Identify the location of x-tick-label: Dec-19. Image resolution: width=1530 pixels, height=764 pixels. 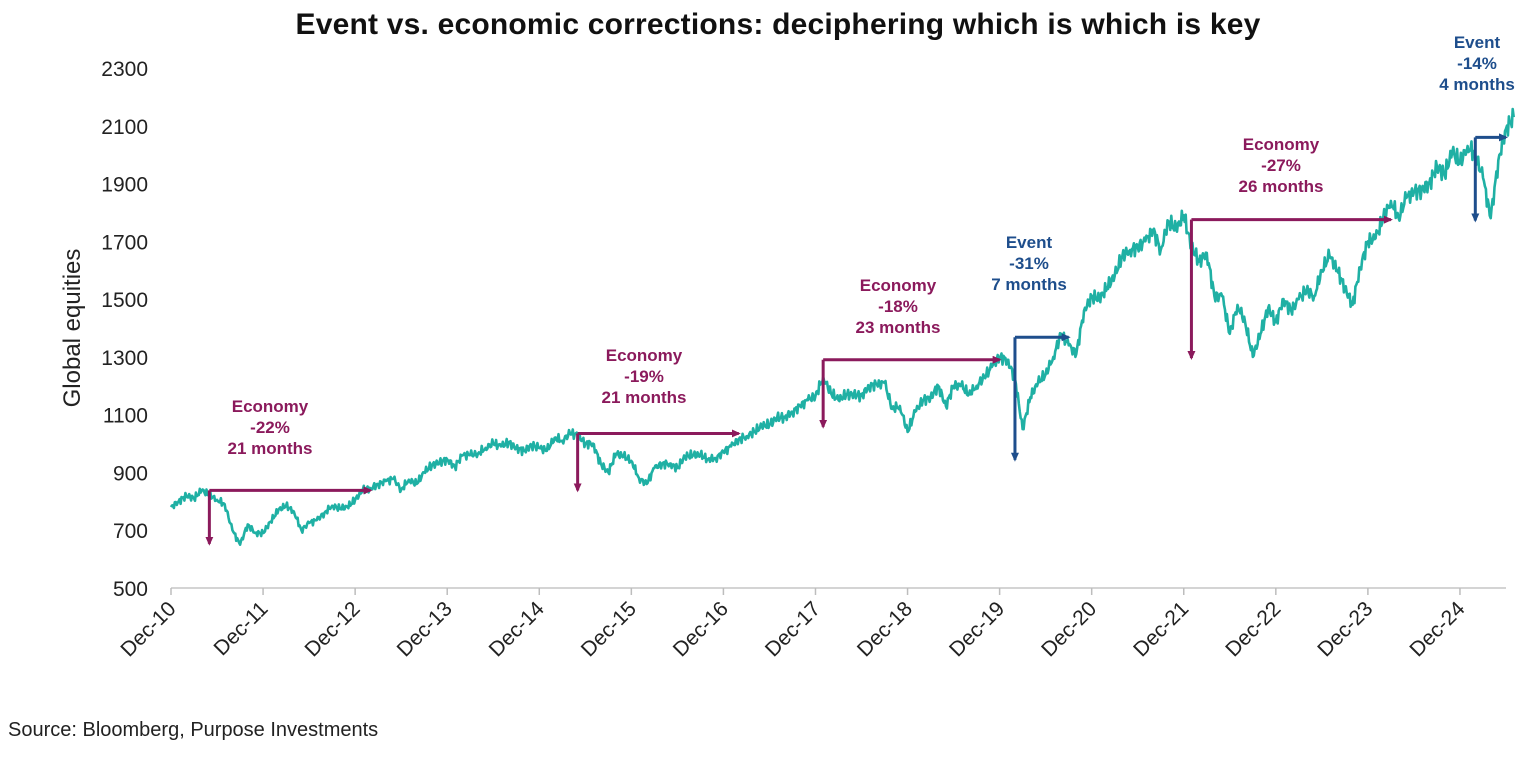
(977, 629).